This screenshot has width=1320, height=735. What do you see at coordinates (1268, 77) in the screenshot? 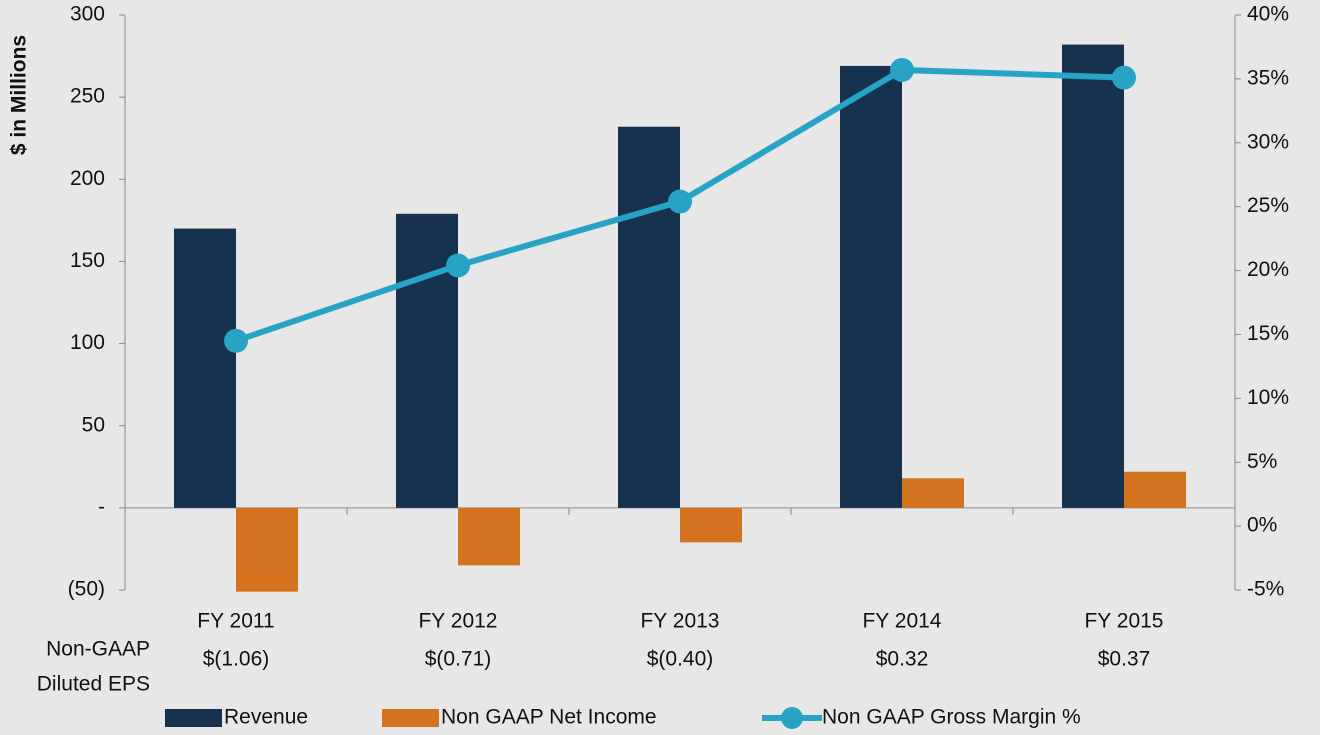
I see `y2-tick-label: 35%` at bounding box center [1268, 77].